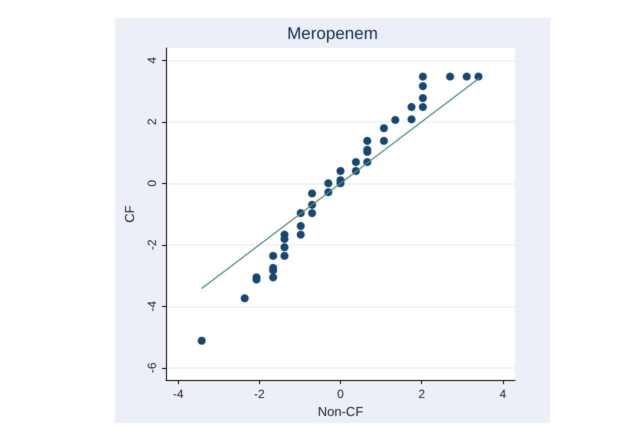 This screenshot has width=623, height=442. I want to click on y-axis-title: CF, so click(129, 214).